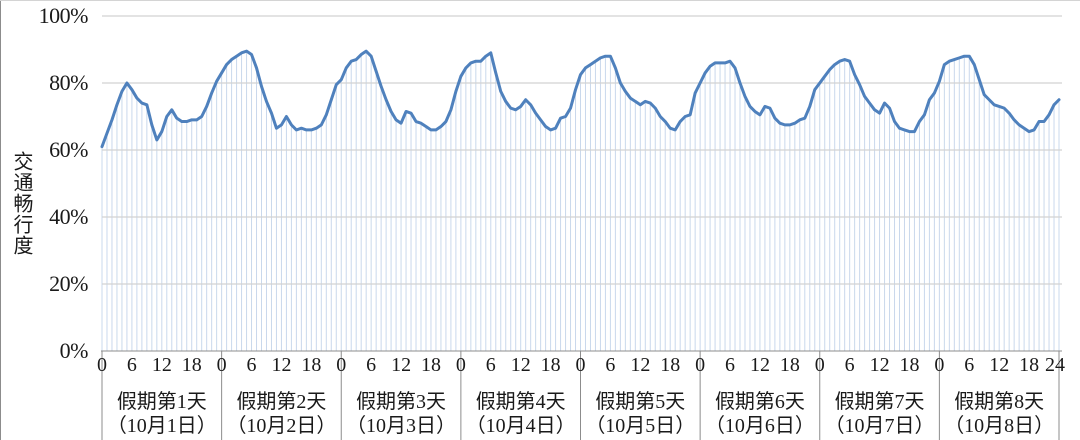  Describe the element at coordinates (1055, 365) in the screenshot. I see `x-tick-label: 24` at that location.